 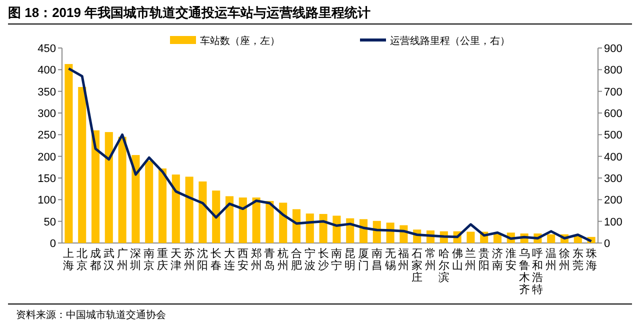 What do you see at coordinates (47, 179) in the screenshot?
I see `y-tick-label: 150` at bounding box center [47, 179].